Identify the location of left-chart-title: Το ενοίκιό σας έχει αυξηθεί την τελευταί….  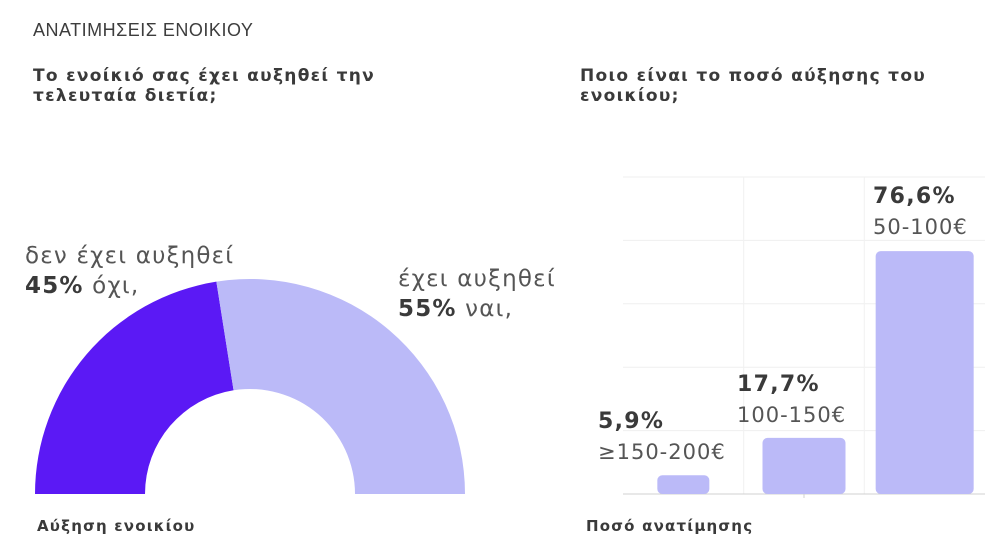
(204, 86).